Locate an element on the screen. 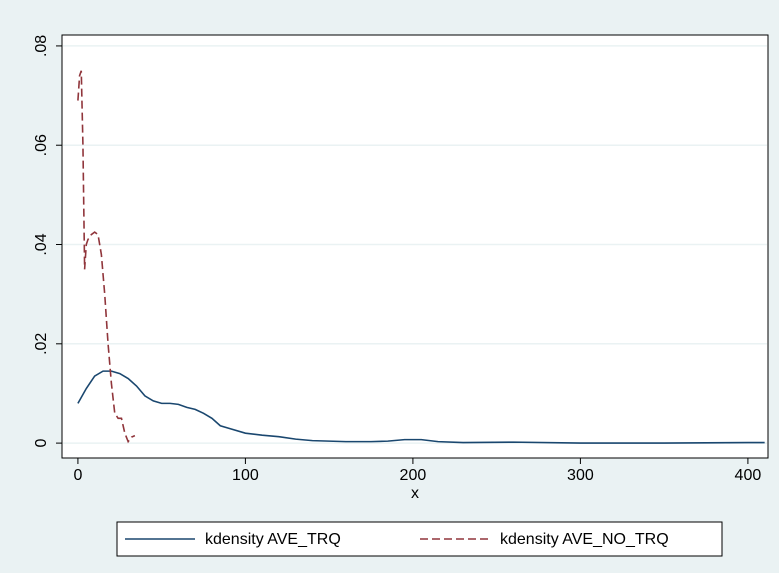 The image size is (779, 573). x-tick-label: 200 is located at coordinates (413, 475).